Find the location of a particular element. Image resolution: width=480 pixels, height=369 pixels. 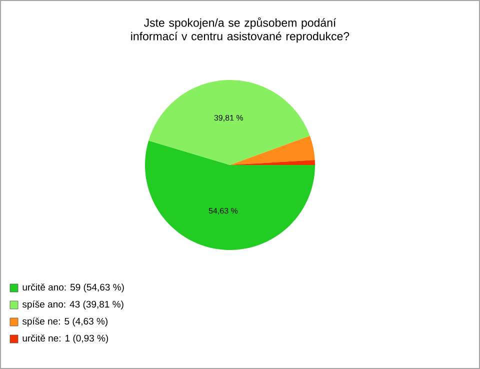

legend-label: spíše ne: 5 (4,63 %) is located at coordinates (65, 322).